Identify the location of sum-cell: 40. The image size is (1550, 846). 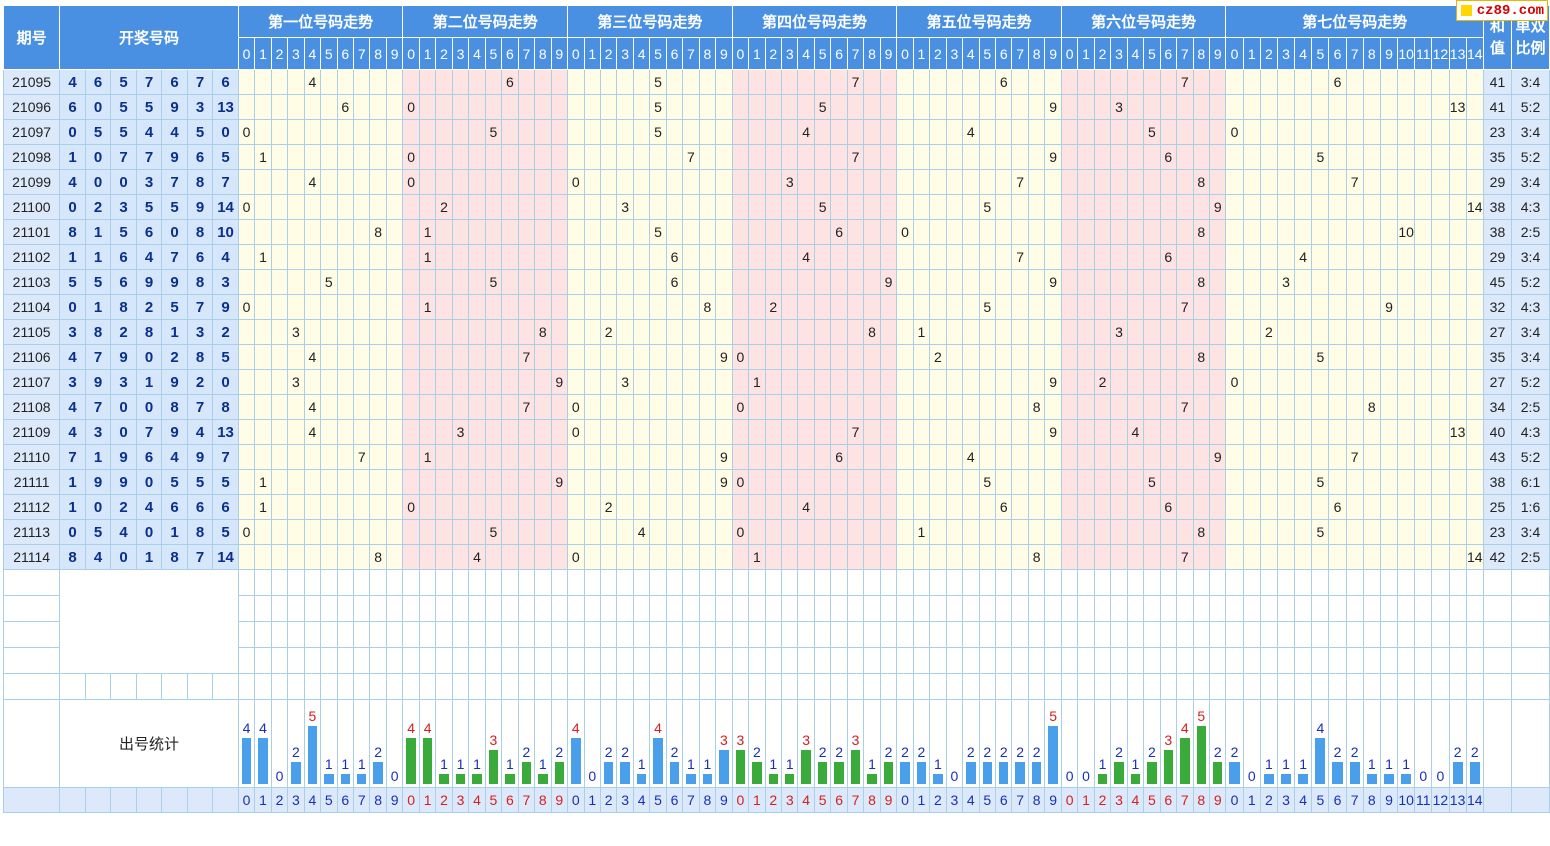
(1497, 432).